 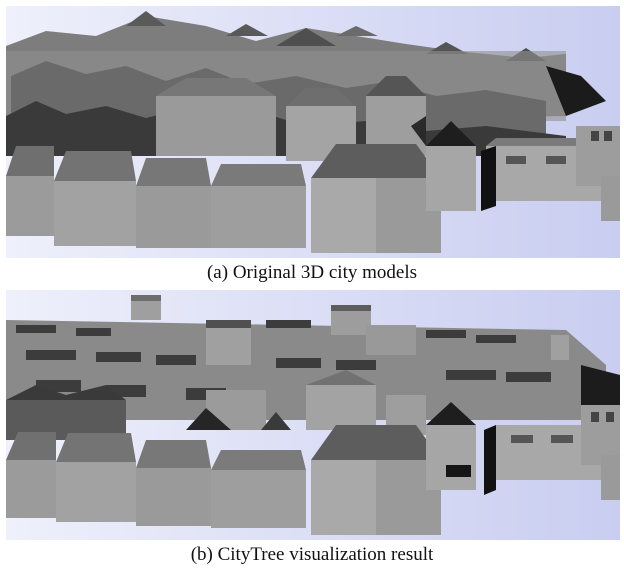 I want to click on mid-blocks, so click(x=216, y=405).